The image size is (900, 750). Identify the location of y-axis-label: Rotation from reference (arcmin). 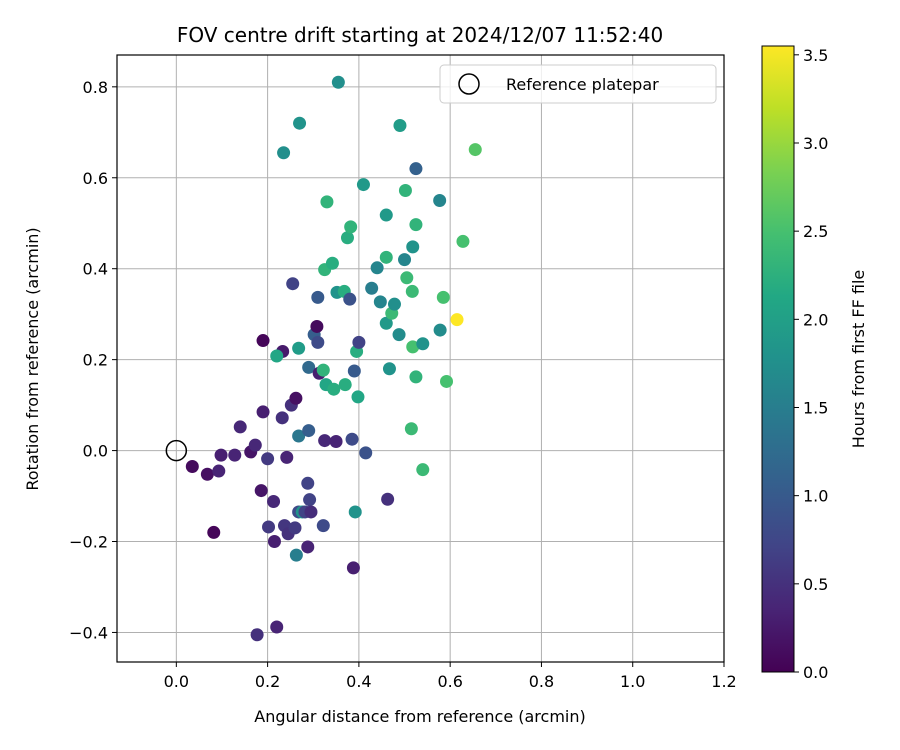
(32, 358).